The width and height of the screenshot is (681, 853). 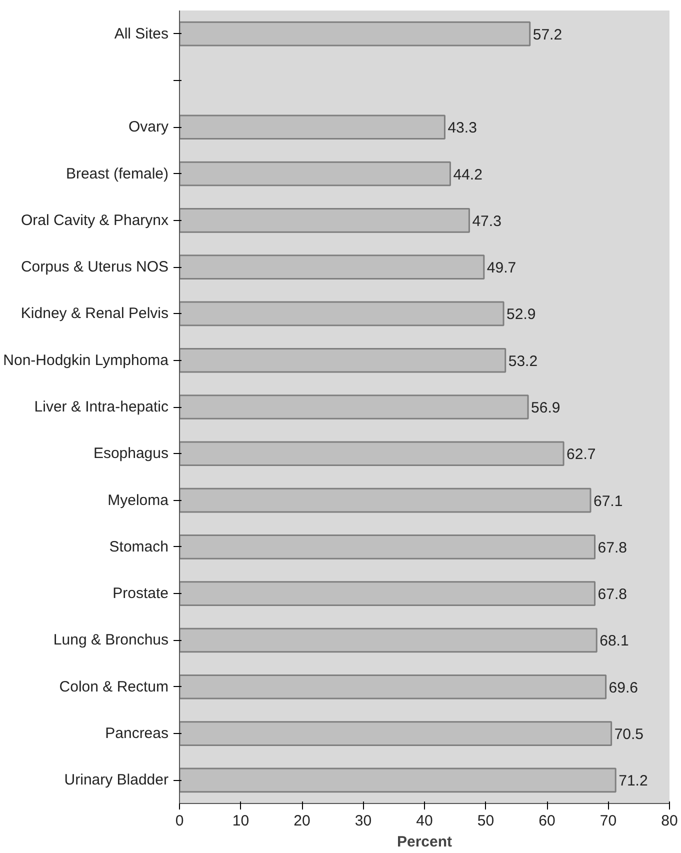 I want to click on y-tick-label: Myeloma, so click(x=139, y=500).